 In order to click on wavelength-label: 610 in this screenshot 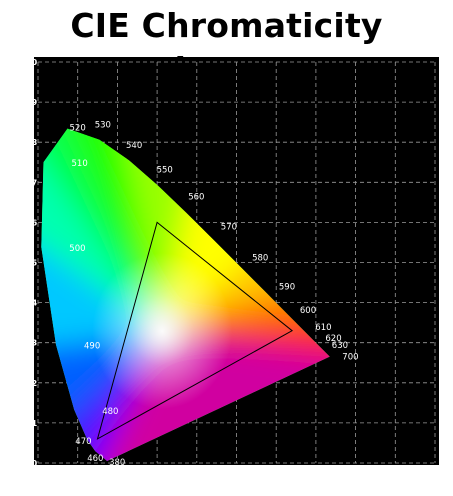, I will do `click(323, 328)`.